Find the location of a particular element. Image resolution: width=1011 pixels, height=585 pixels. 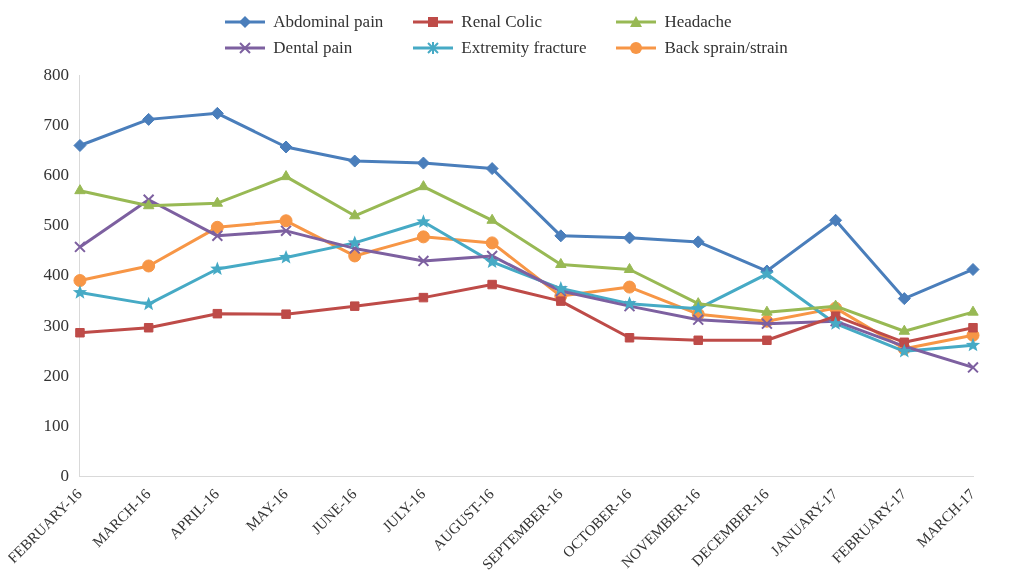

y-tick-label: 500 is located at coordinates (56, 225).